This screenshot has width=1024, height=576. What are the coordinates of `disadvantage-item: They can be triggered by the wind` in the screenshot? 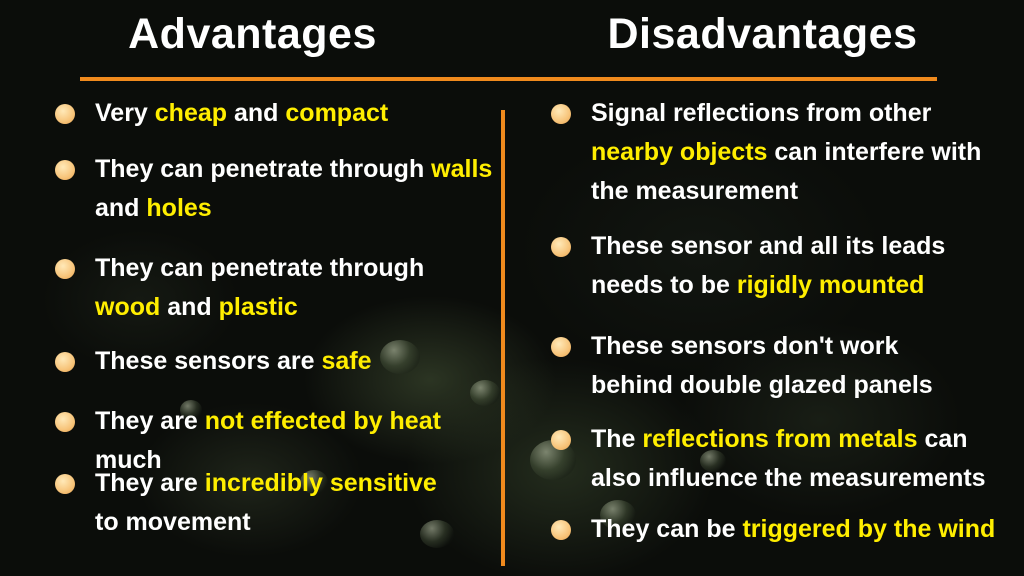 It's located at (781, 529).